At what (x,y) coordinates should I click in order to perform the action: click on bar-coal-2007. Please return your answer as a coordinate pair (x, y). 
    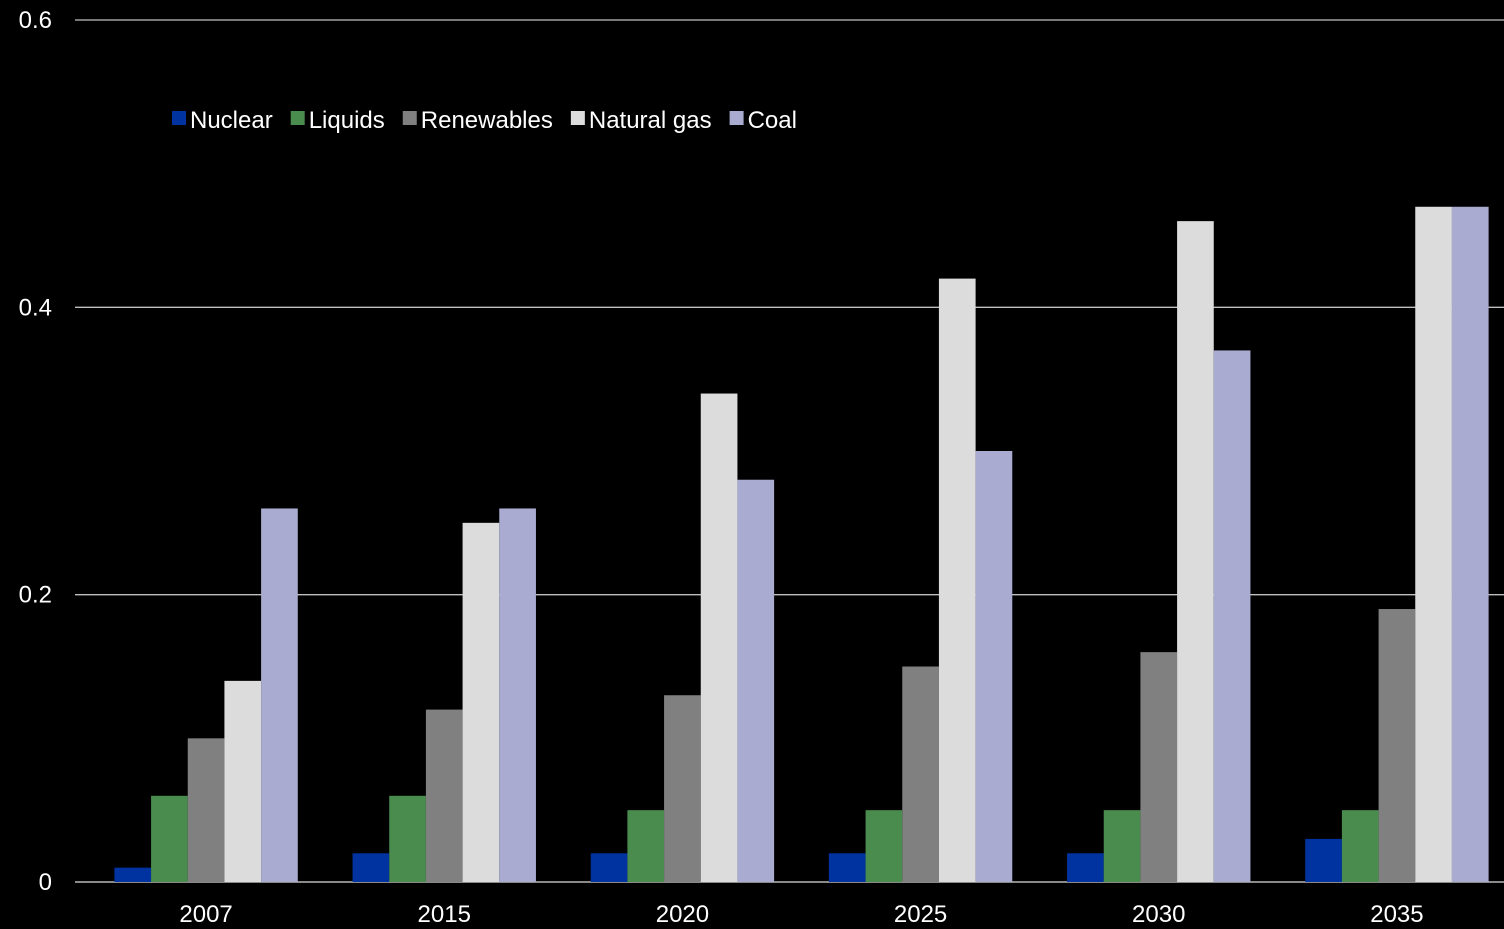
    Looking at the image, I should click on (279, 695).